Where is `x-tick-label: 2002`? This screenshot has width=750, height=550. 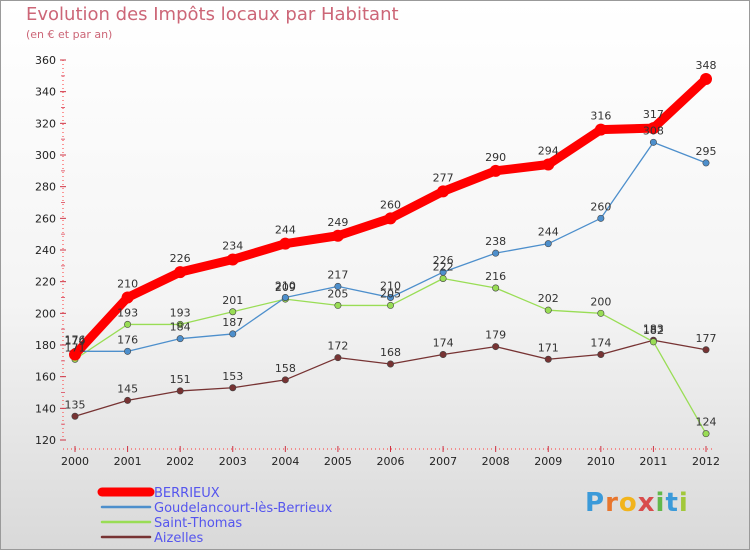
x-tick-label: 2002 is located at coordinates (180, 461).